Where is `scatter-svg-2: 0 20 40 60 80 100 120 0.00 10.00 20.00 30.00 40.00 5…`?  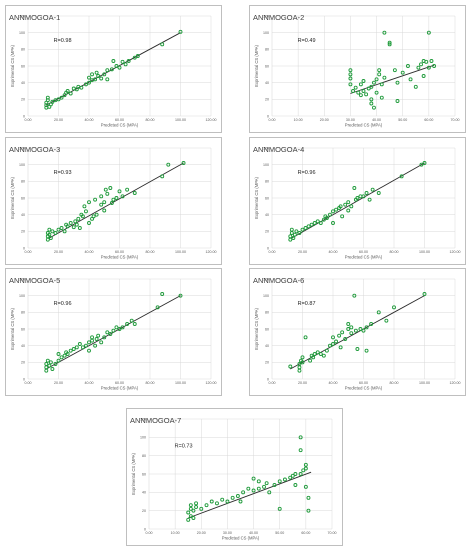
scatter-svg-2: 0 20 40 60 80 100 120 0.00 10.00 20.00 30.00 40.00 5… is located at coordinates (356, 70).